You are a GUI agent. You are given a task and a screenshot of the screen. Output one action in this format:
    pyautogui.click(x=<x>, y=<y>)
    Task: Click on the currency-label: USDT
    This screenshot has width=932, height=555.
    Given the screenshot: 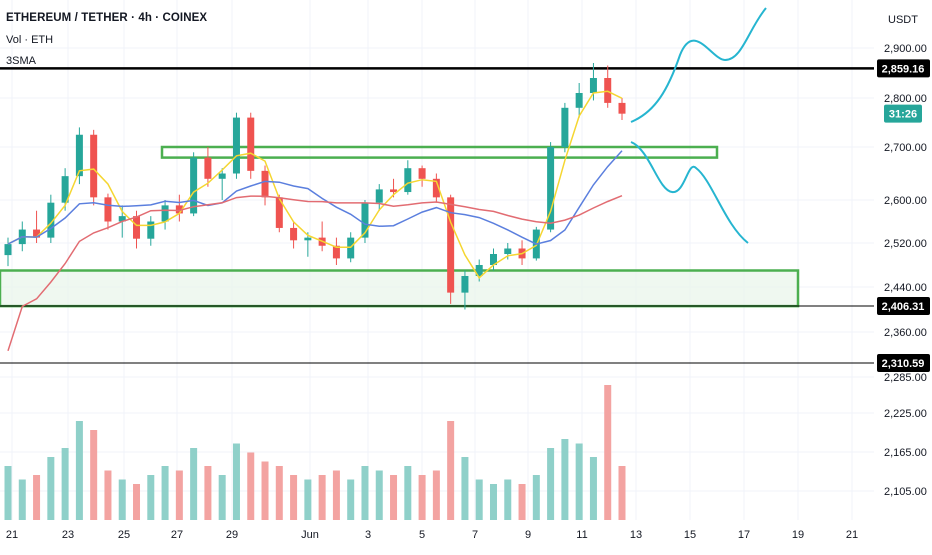 What is the action you would take?
    pyautogui.click(x=903, y=20)
    